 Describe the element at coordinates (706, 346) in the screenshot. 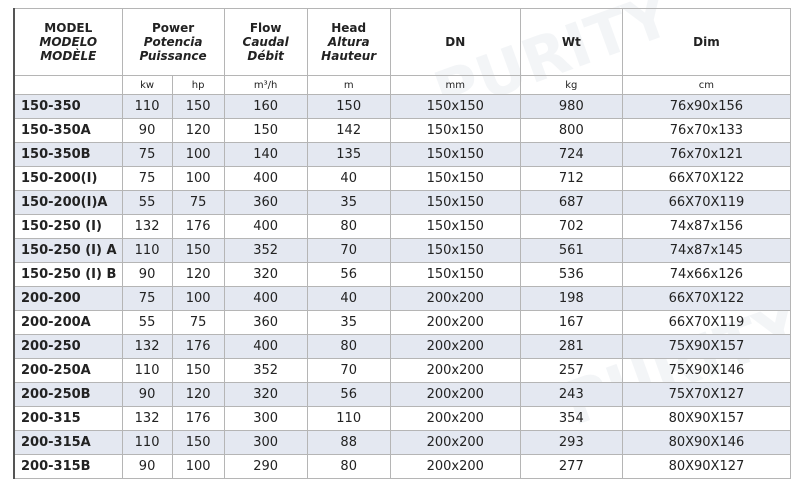

I see `cell-dim: 75X90X157` at that location.